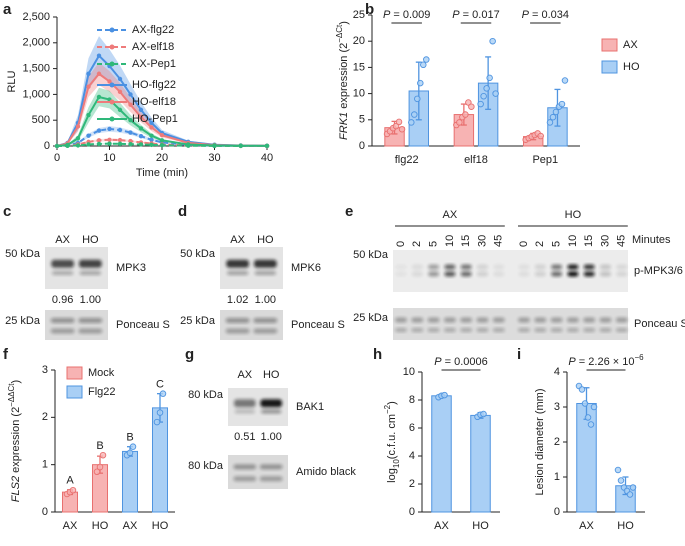 Image resolution: width=685 pixels, height=546 pixels. What do you see at coordinates (396, 463) in the screenshot?
I see `text-part: 10` at bounding box center [396, 463].